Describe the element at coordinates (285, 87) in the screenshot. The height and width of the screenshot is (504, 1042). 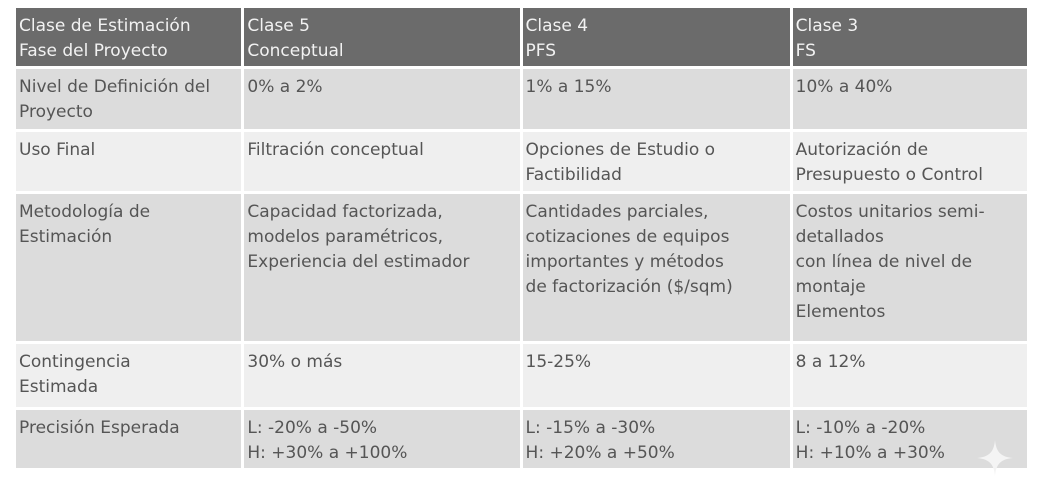
I see `cell-line: 0% a 2%` at that location.